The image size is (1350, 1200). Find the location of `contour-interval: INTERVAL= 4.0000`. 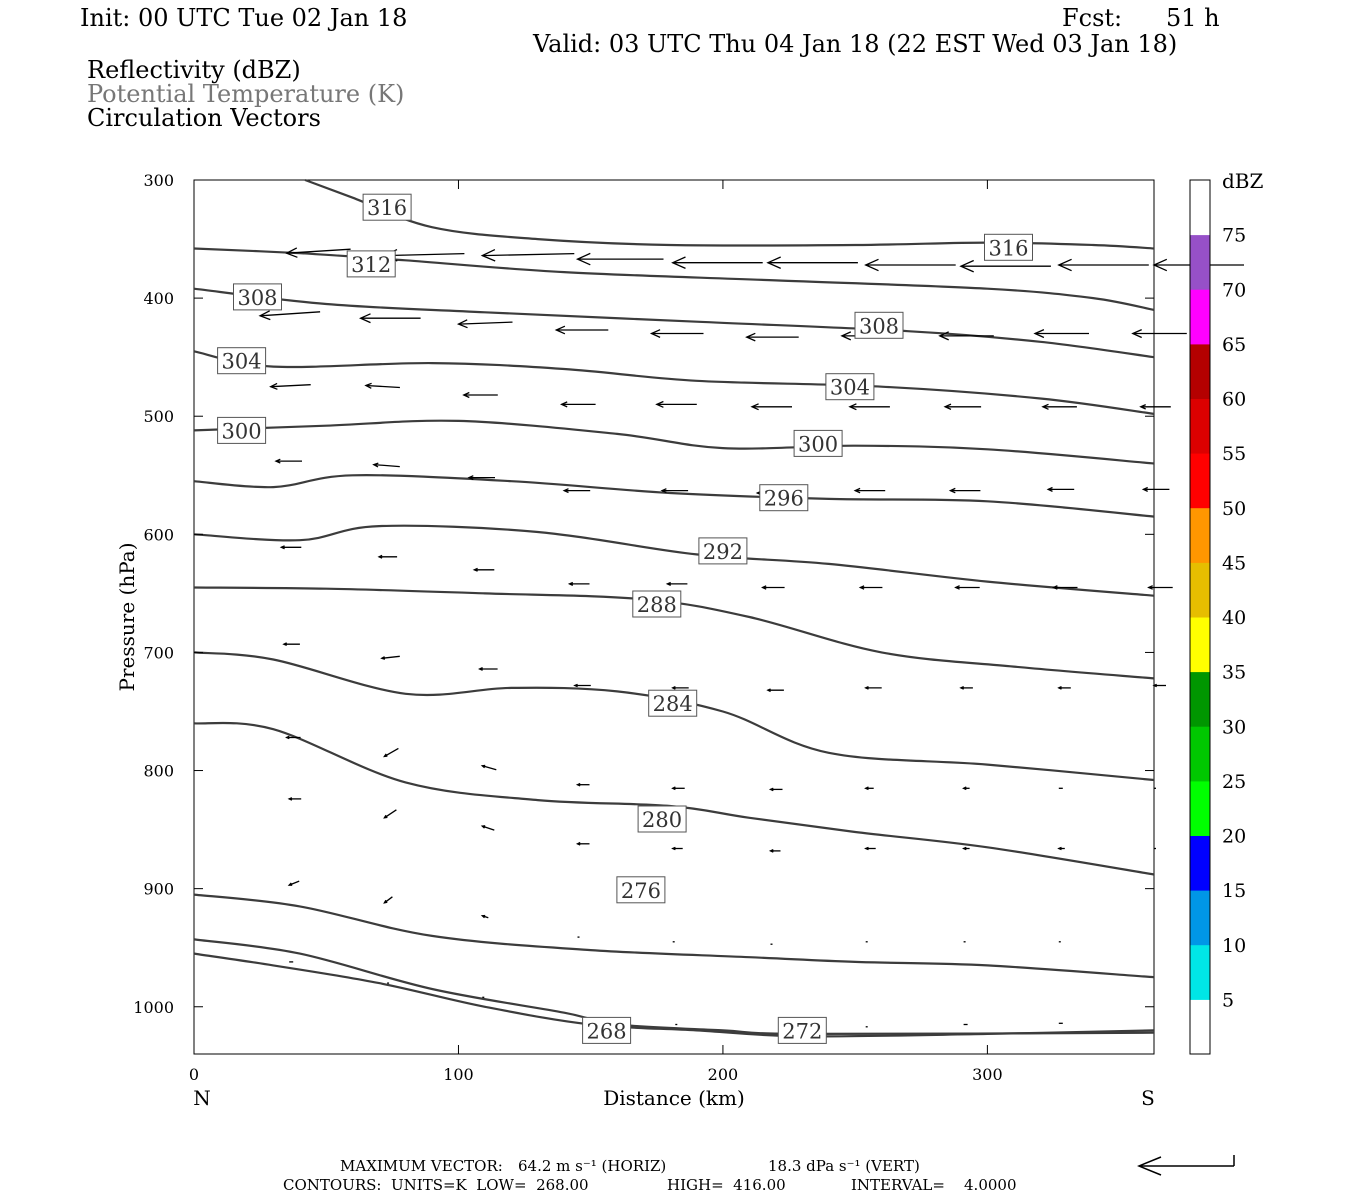

contour-interval: INTERVAL= 4.0000 is located at coordinates (934, 1185).